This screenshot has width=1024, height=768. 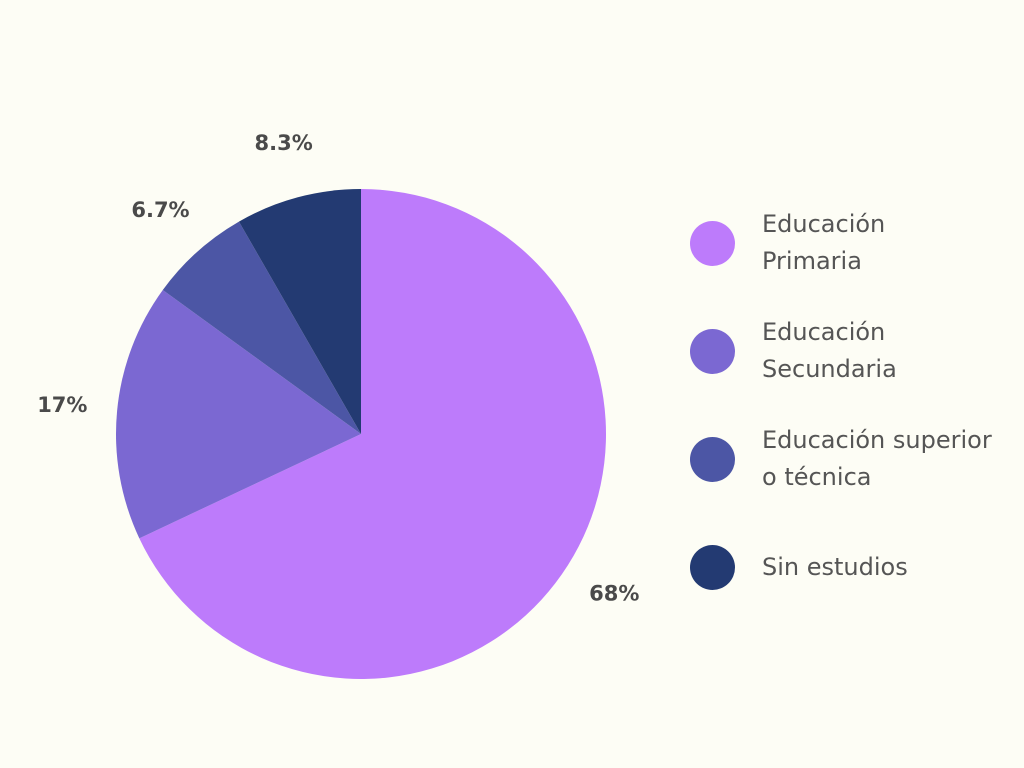 What do you see at coordinates (824, 242) in the screenshot?
I see `legend-label-educacion-primaria: Educación Primaria` at bounding box center [824, 242].